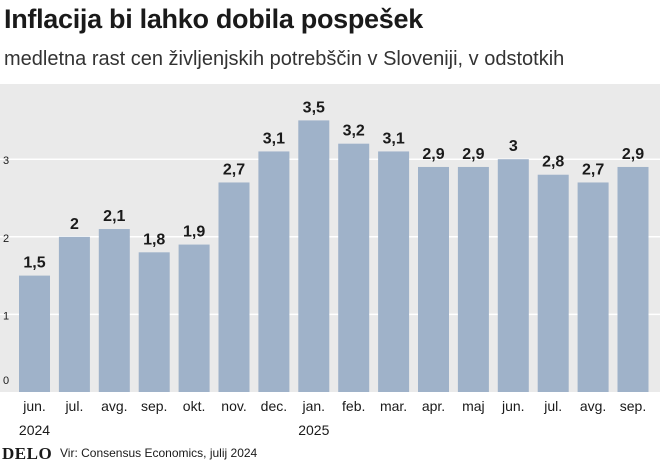  What do you see at coordinates (159, 453) in the screenshot?
I see `source-note: Vir: Consensus Economics, julij 2024` at bounding box center [159, 453].